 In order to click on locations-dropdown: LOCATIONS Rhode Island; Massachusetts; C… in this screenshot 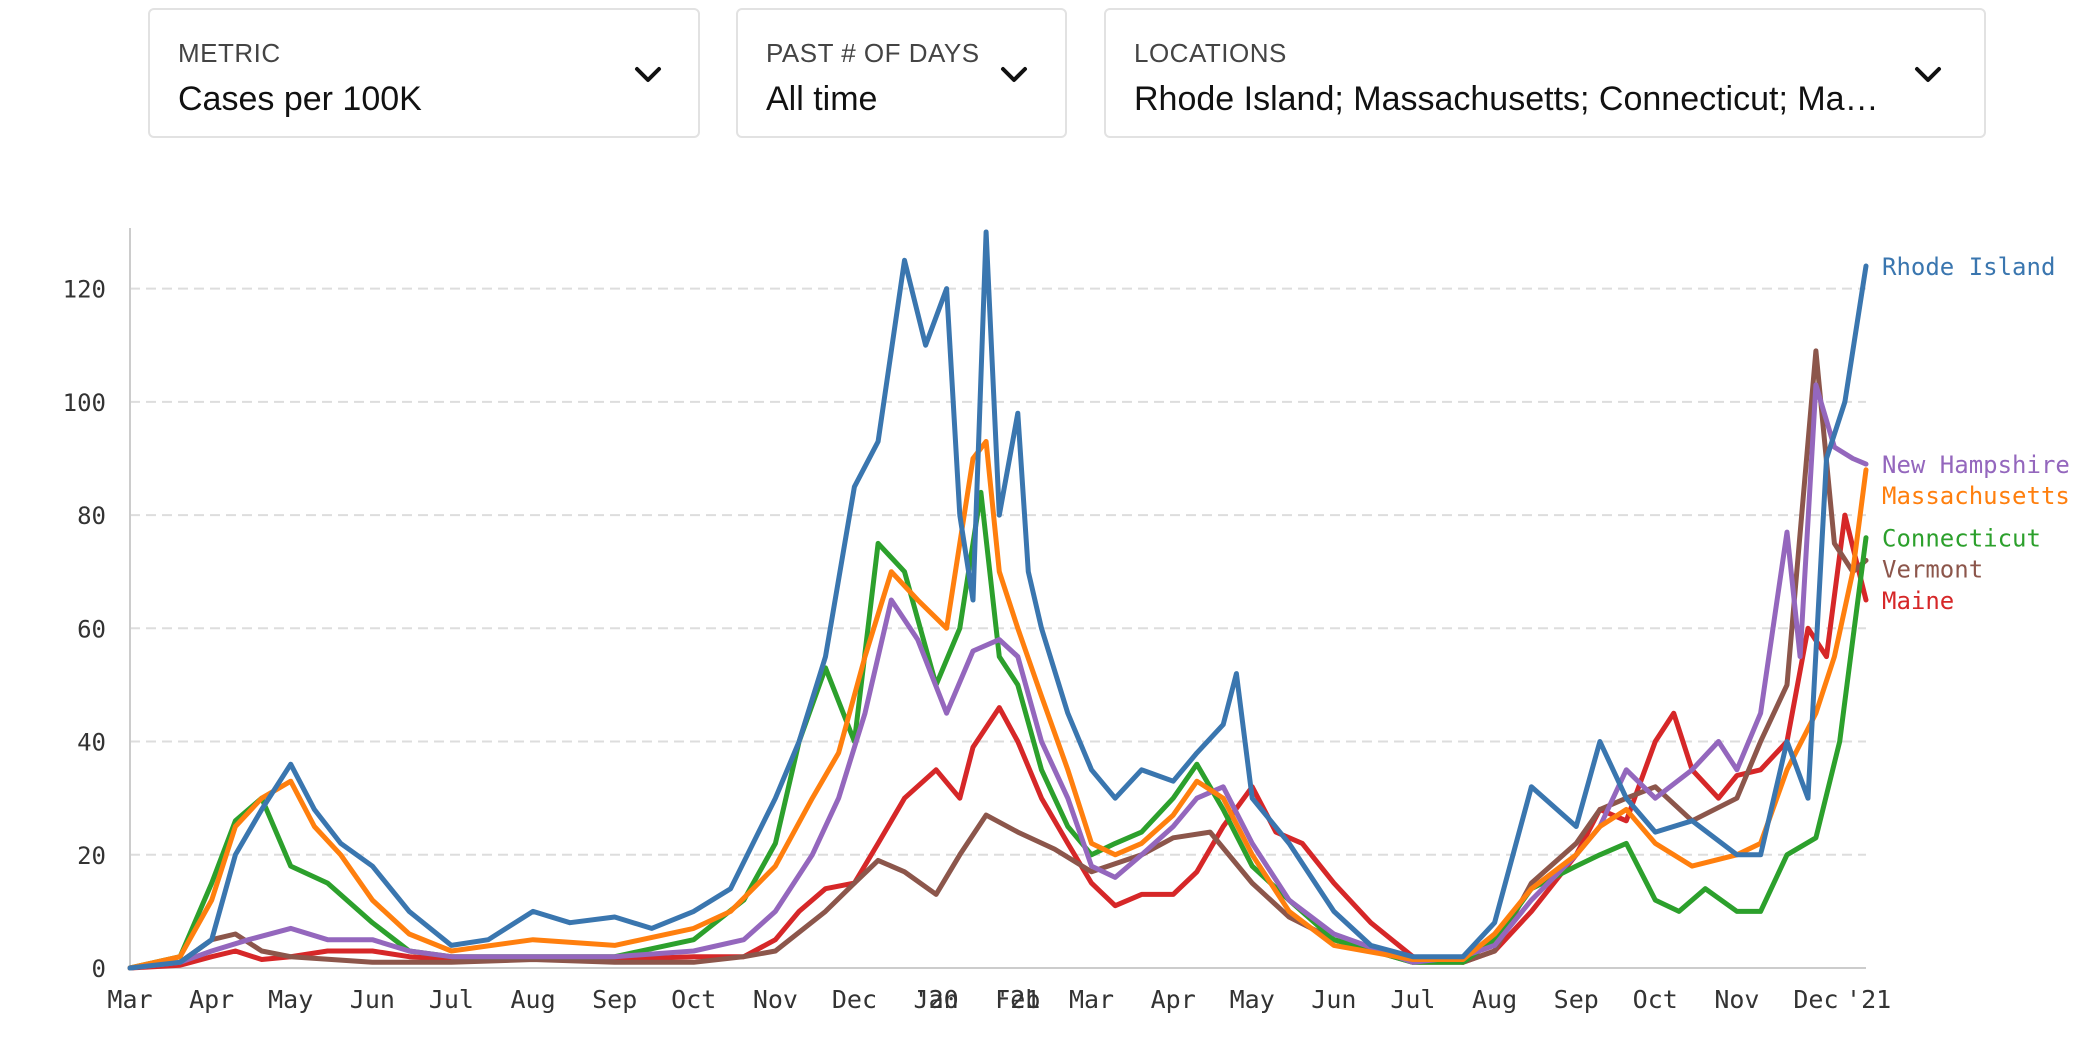, I will do `click(1545, 73)`.